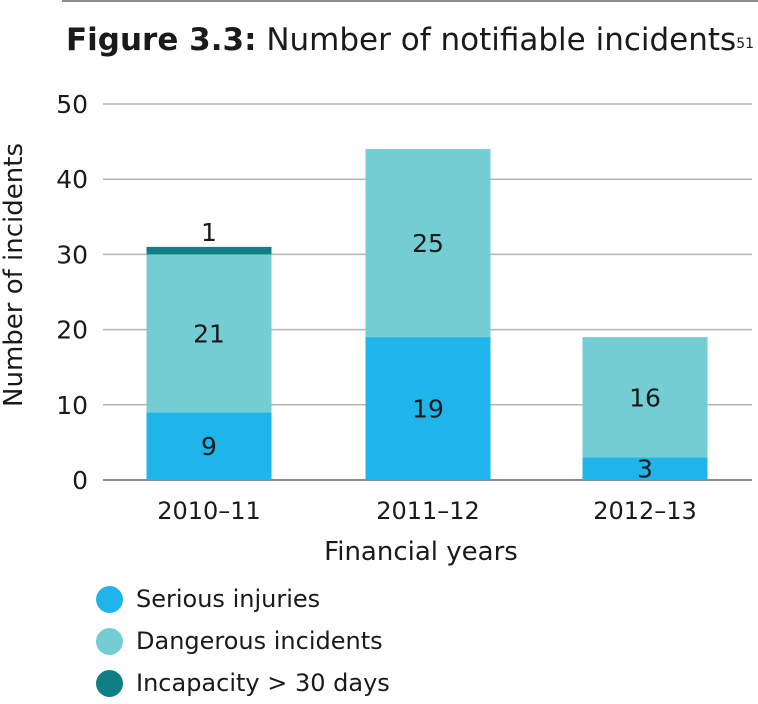 The width and height of the screenshot is (758, 704). I want to click on data-label: 16, so click(645, 397).